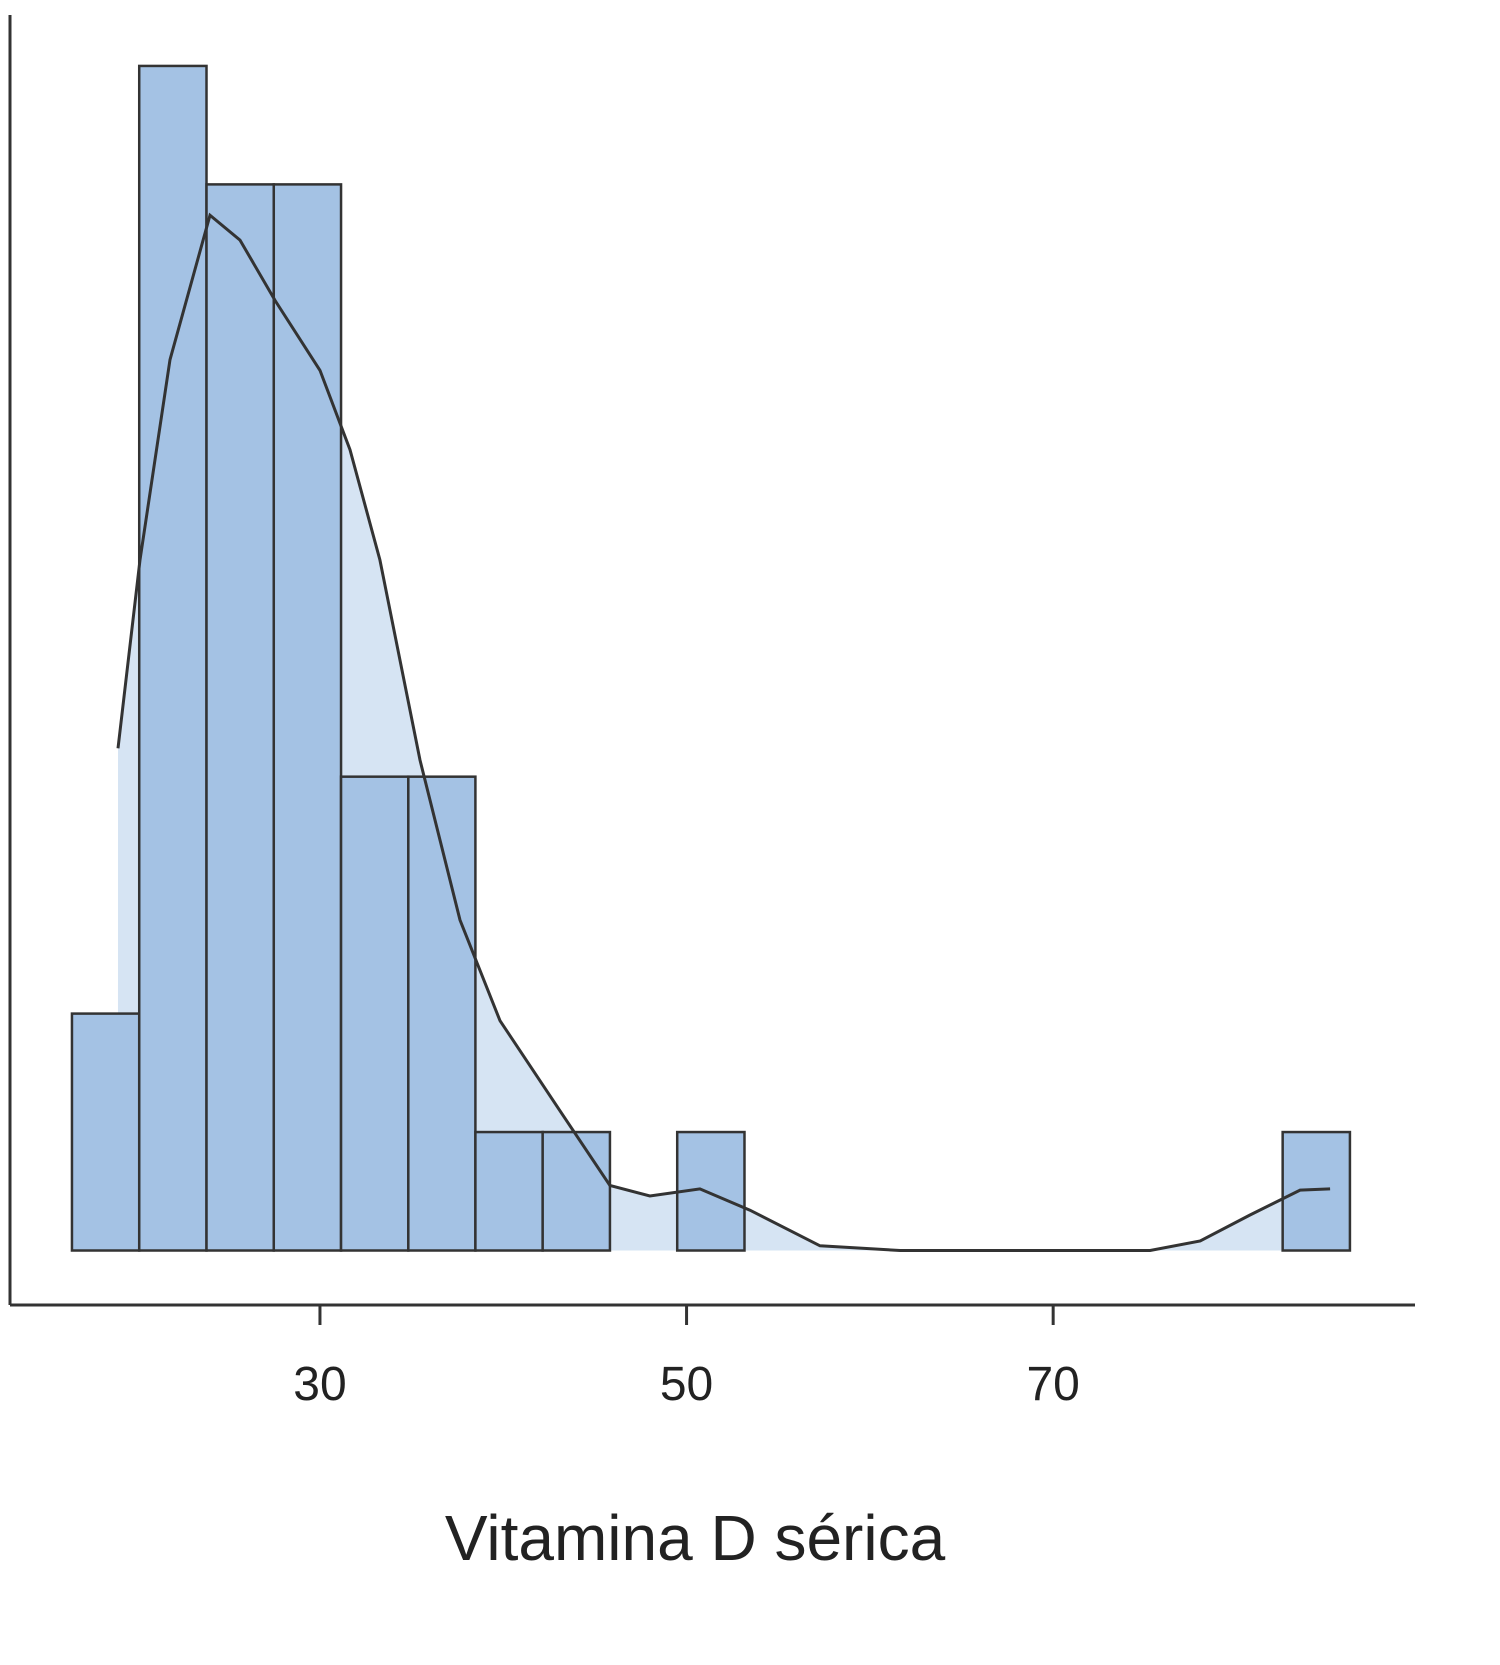 The height and width of the screenshot is (1665, 1500). I want to click on x-tick-label: 30, so click(319, 1384).